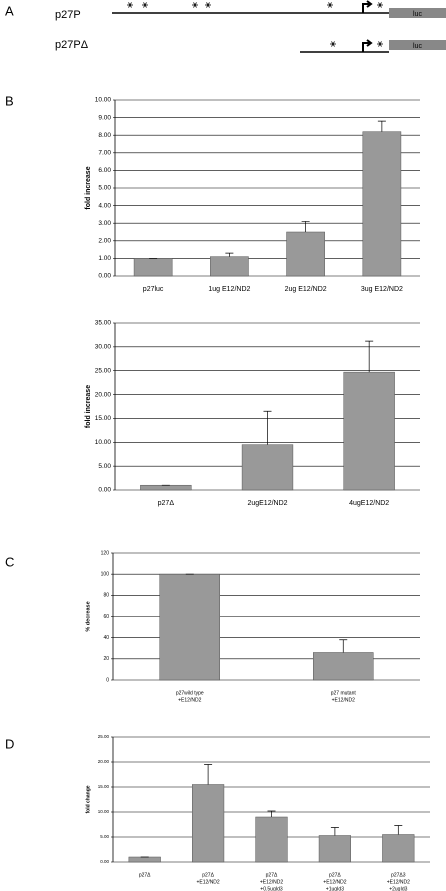 Image resolution: width=446 pixels, height=891 pixels. Describe the element at coordinates (382, 289) in the screenshot. I see `x-tick-label: 3ug E12/ND2` at that location.